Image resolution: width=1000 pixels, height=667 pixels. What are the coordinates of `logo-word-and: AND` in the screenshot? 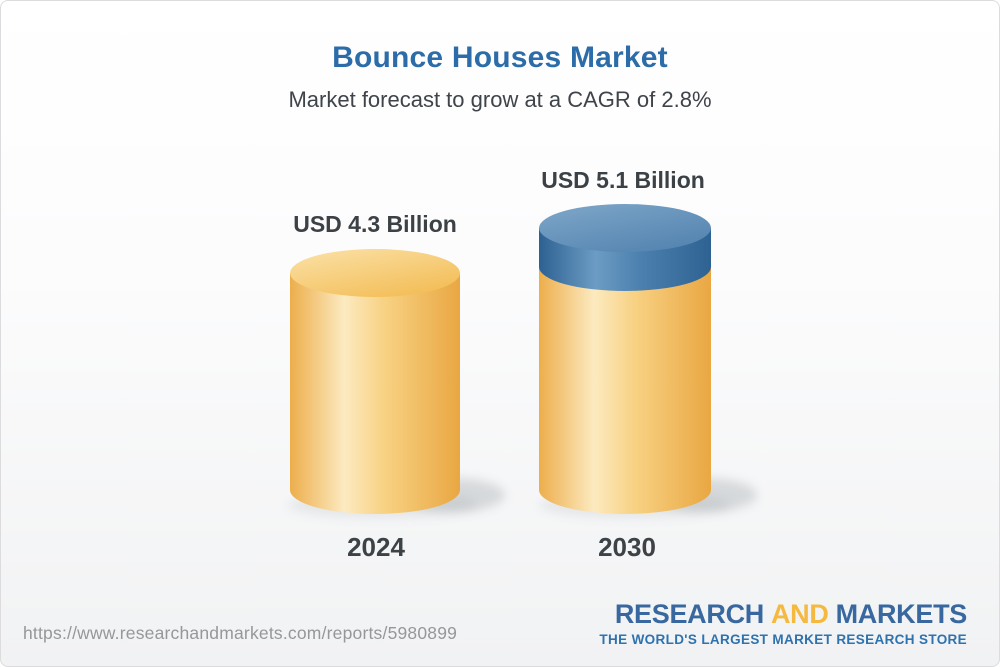 It's located at (799, 614).